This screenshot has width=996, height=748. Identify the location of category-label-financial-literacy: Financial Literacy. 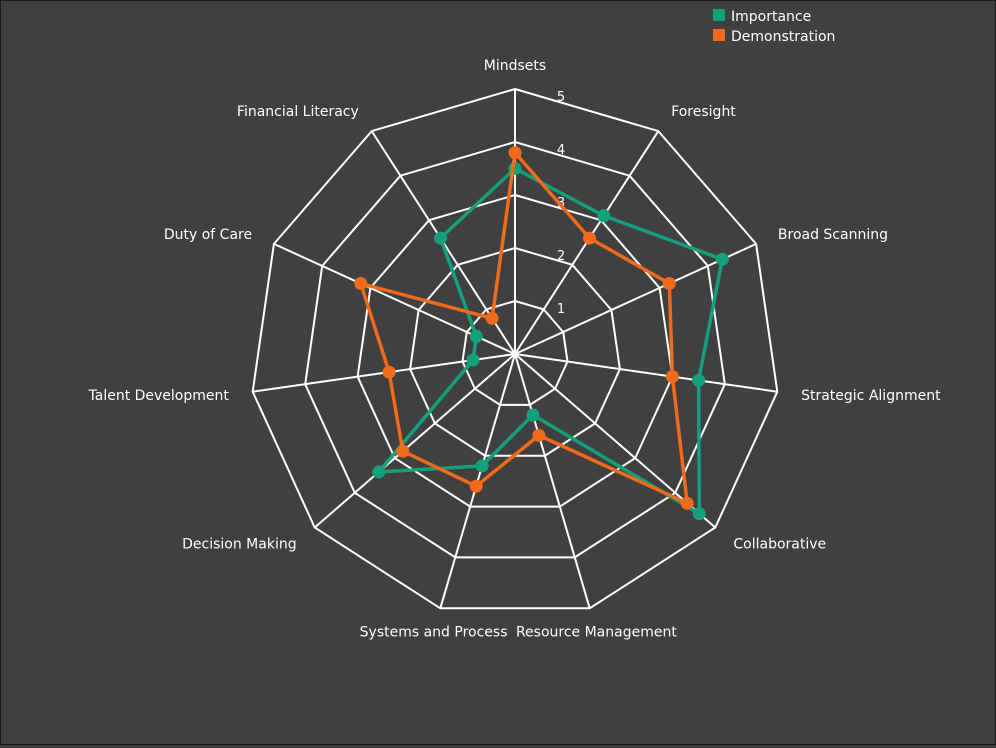
(298, 112).